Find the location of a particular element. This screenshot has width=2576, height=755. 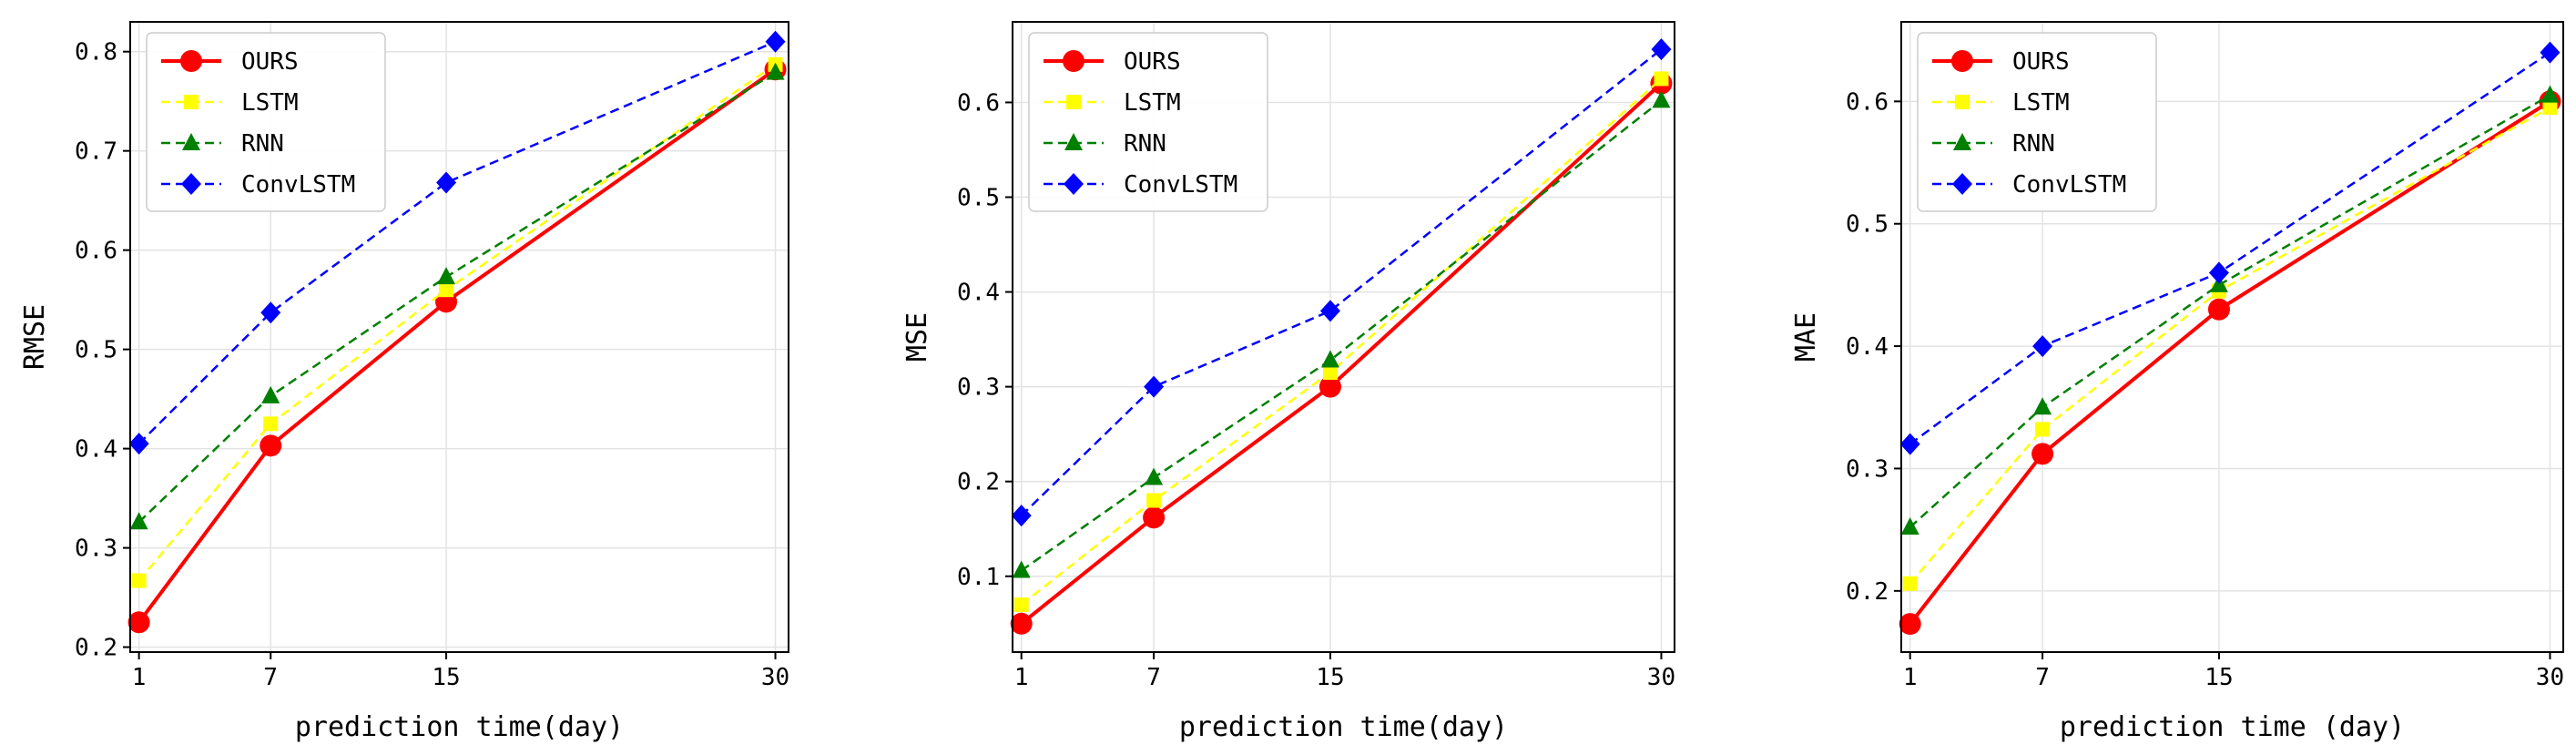

y-axis-label: RMSE is located at coordinates (35, 337).